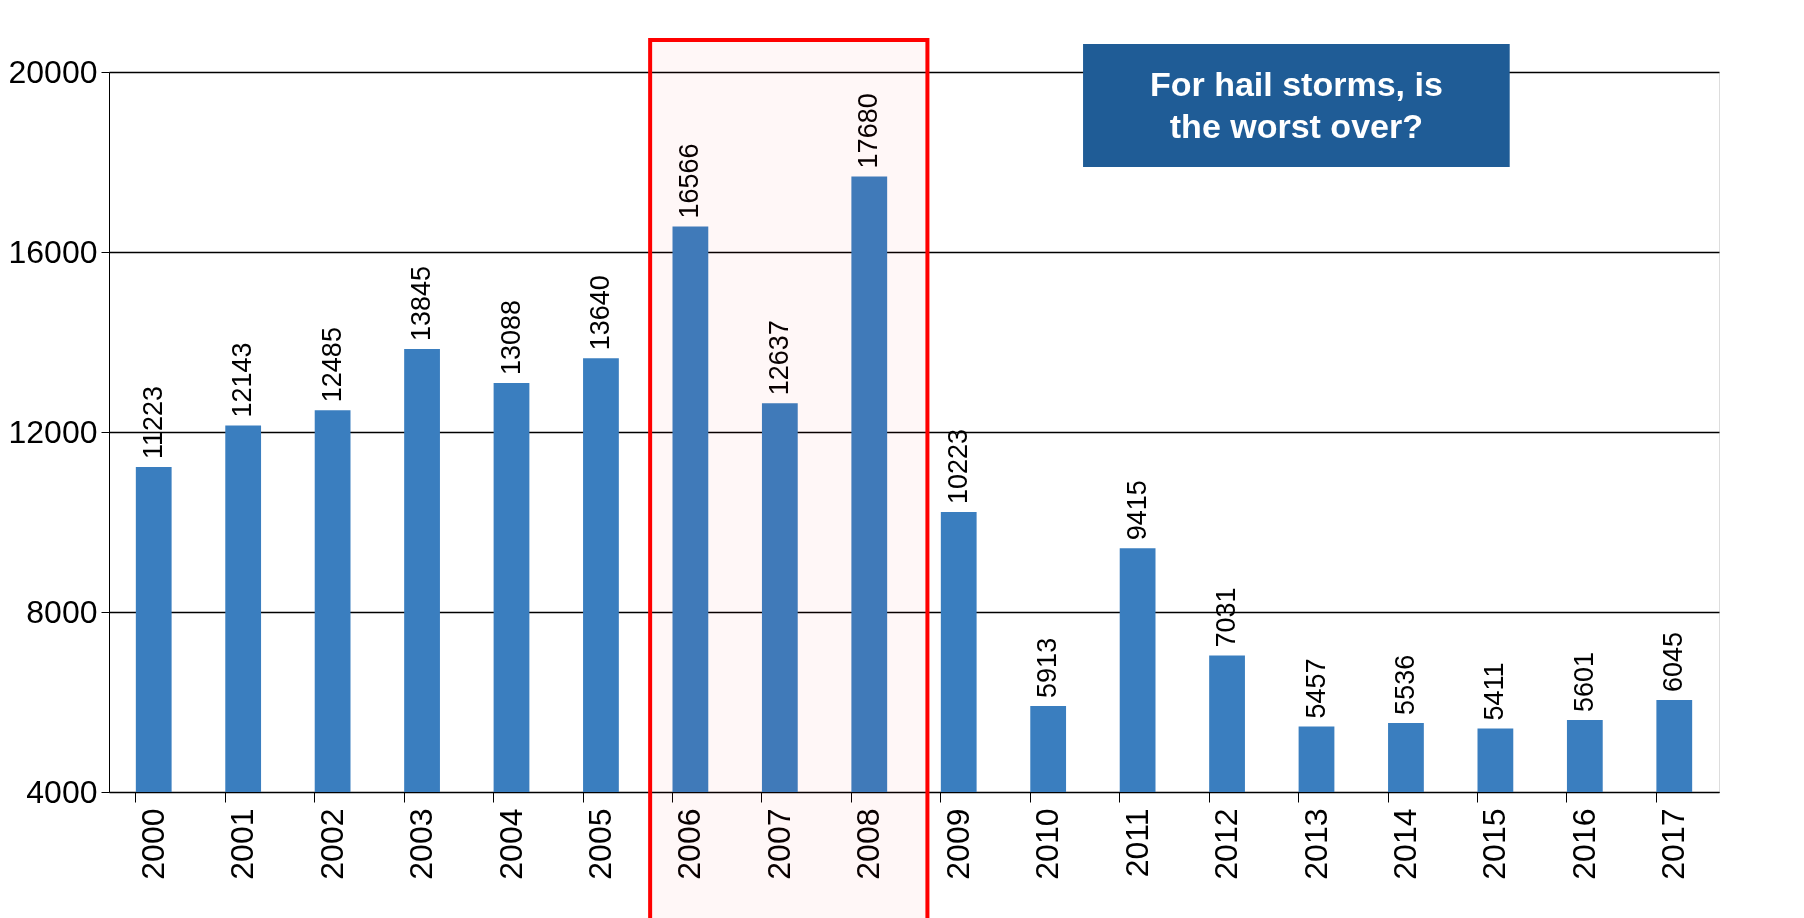  What do you see at coordinates (1315, 688) in the screenshot?
I see `data-label: 5457` at bounding box center [1315, 688].